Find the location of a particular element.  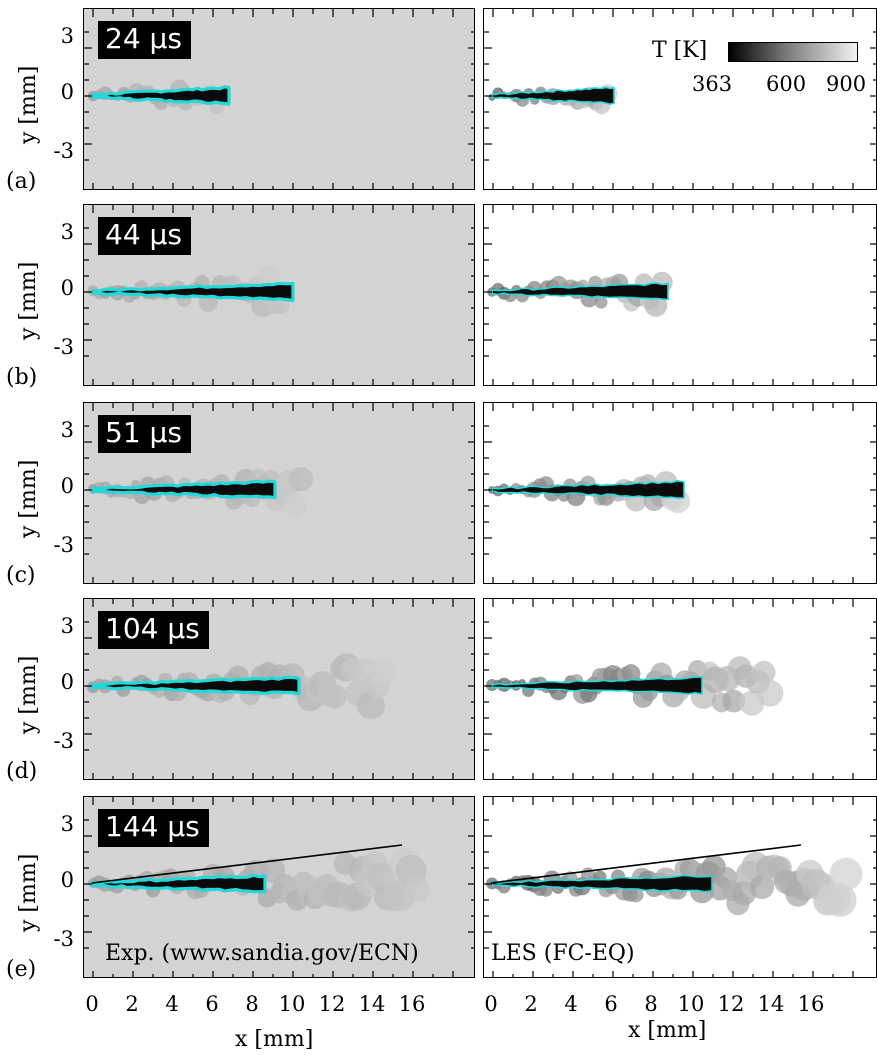

time-label: 144 µs is located at coordinates (153, 828).